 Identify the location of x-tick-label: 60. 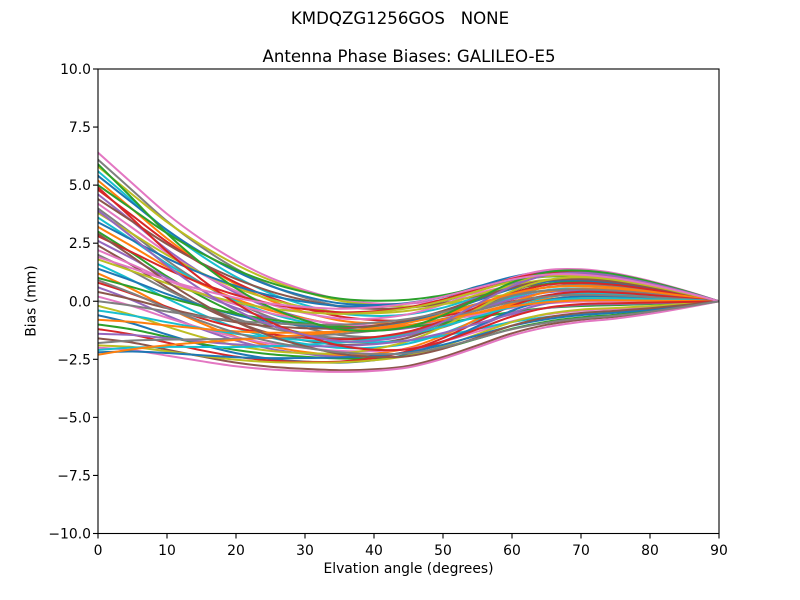
(512, 551).